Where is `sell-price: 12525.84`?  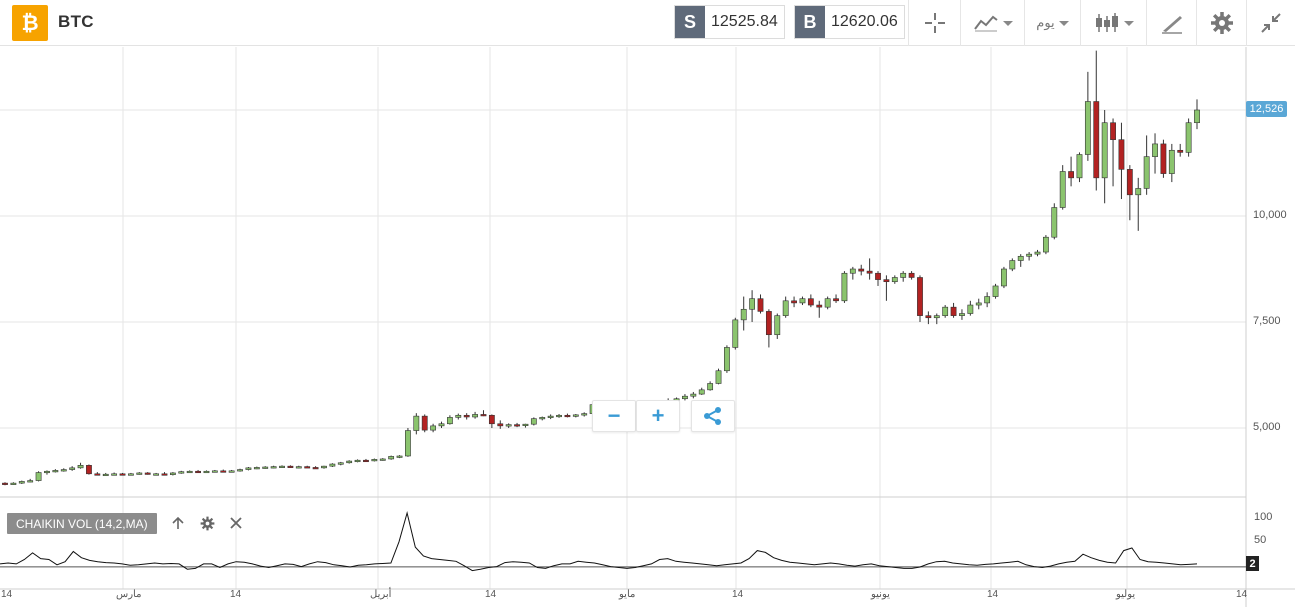 sell-price: 12525.84 is located at coordinates (744, 22).